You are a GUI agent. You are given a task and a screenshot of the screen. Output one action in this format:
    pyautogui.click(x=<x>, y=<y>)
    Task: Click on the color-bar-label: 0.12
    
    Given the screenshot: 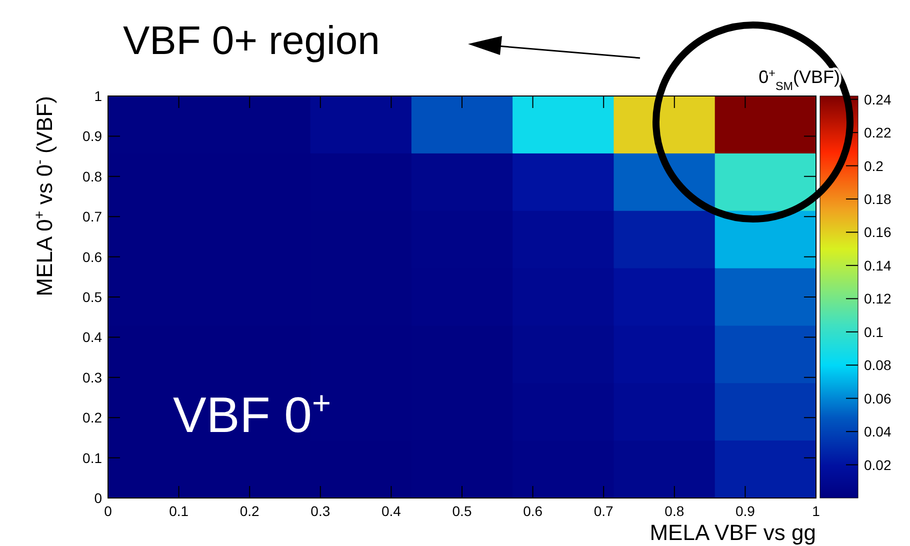 What is the action you would take?
    pyautogui.click(x=878, y=298)
    